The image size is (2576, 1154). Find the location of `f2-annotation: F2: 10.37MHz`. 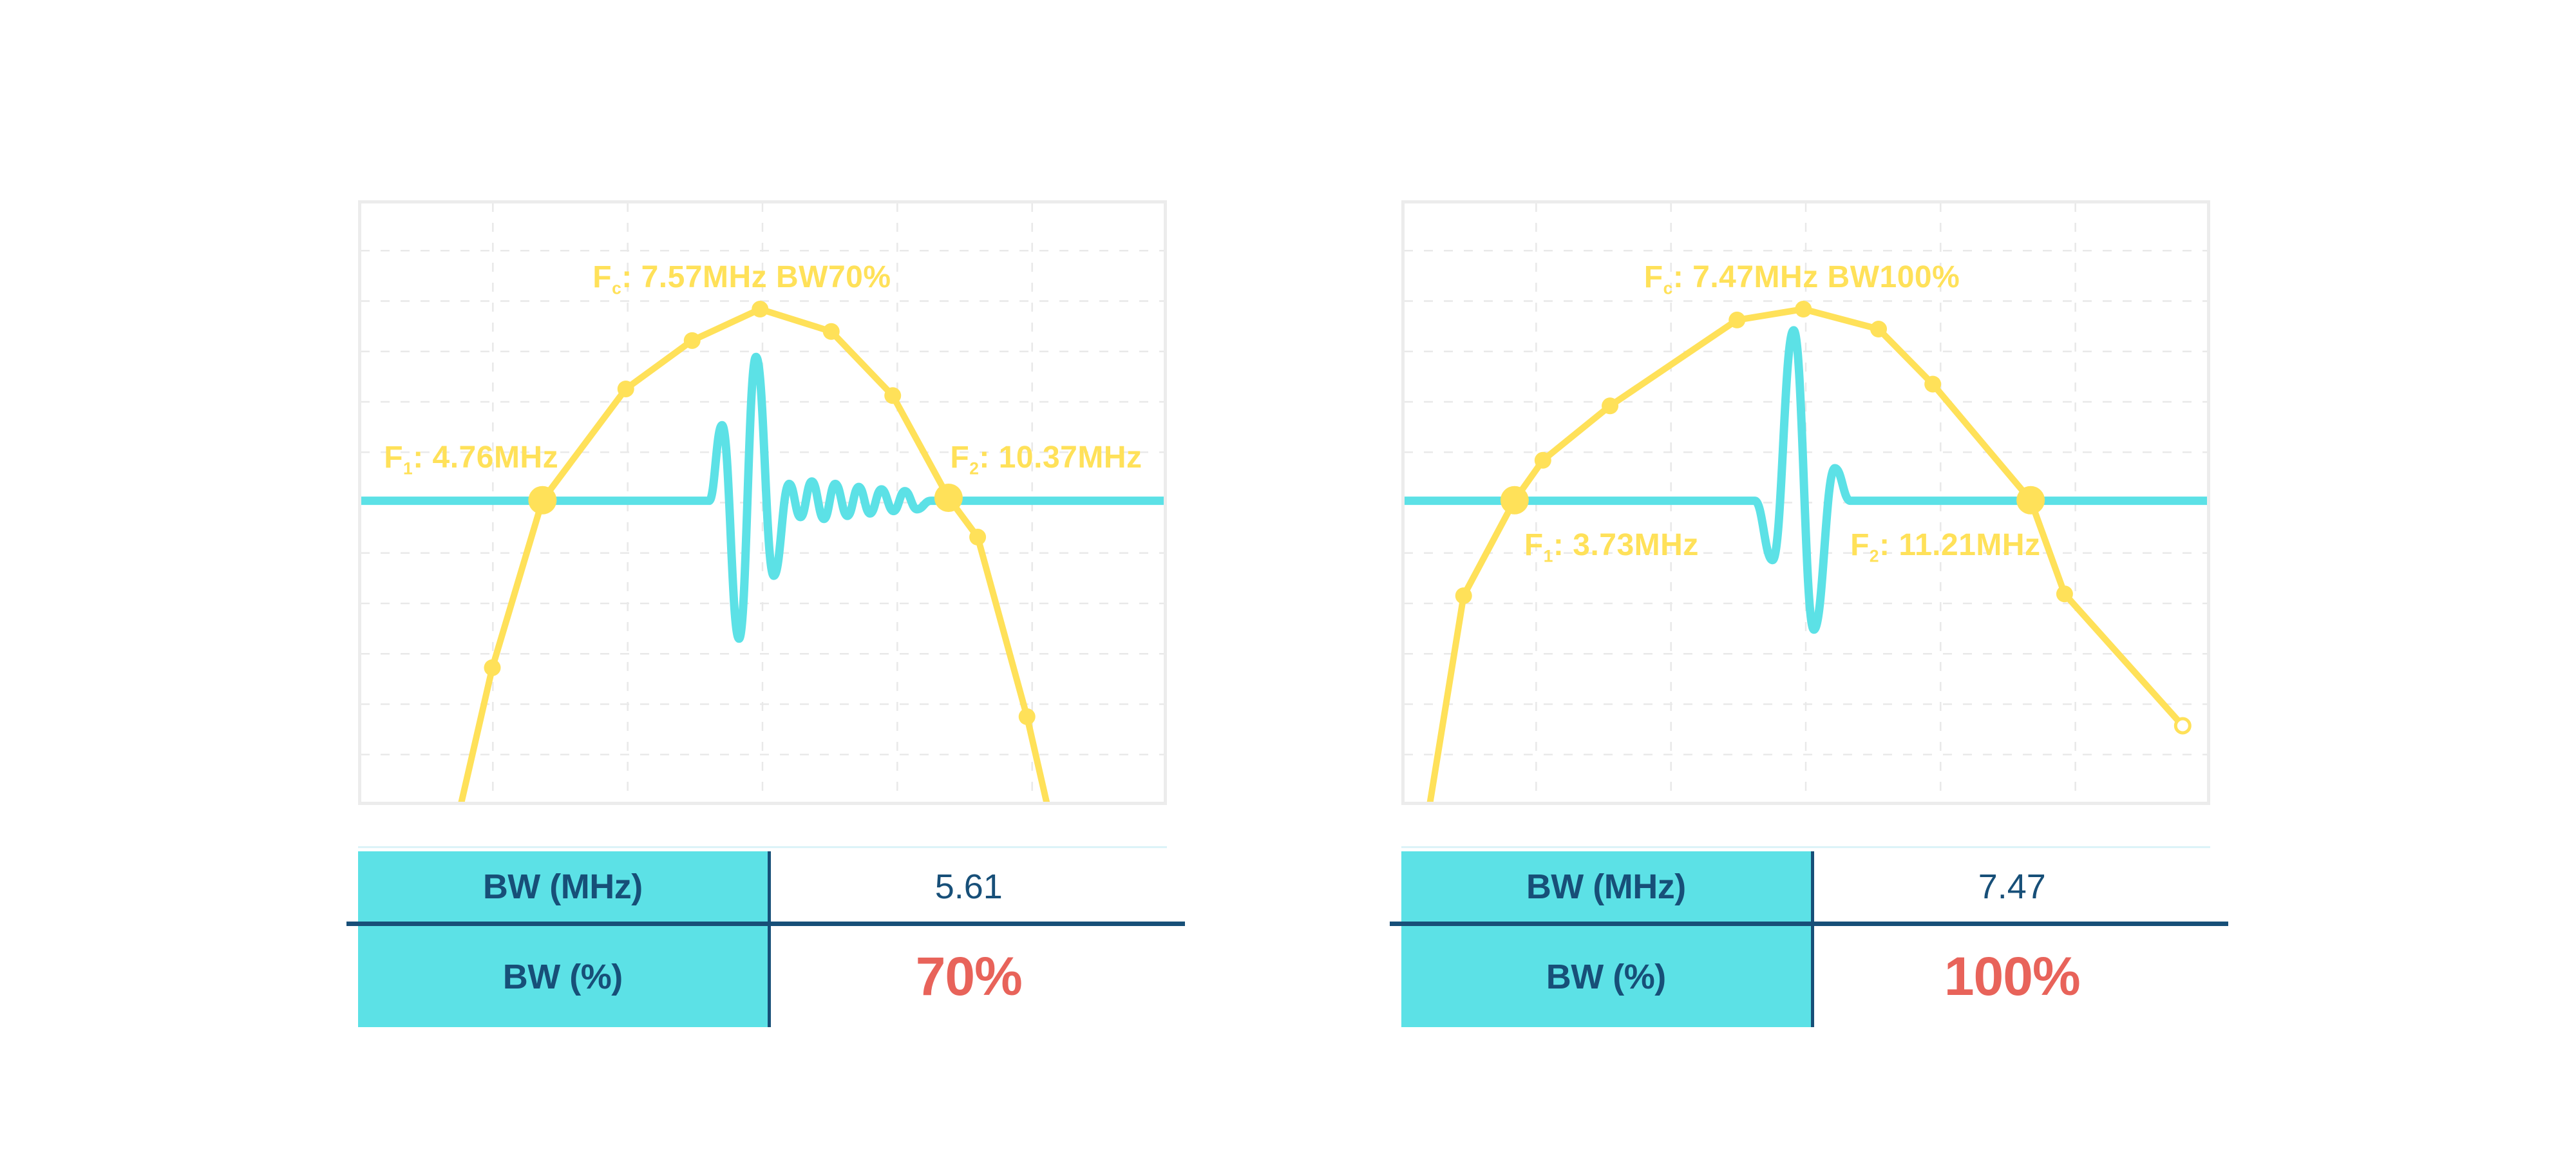

f2-annotation: F2: 10.37MHz is located at coordinates (1046, 459).